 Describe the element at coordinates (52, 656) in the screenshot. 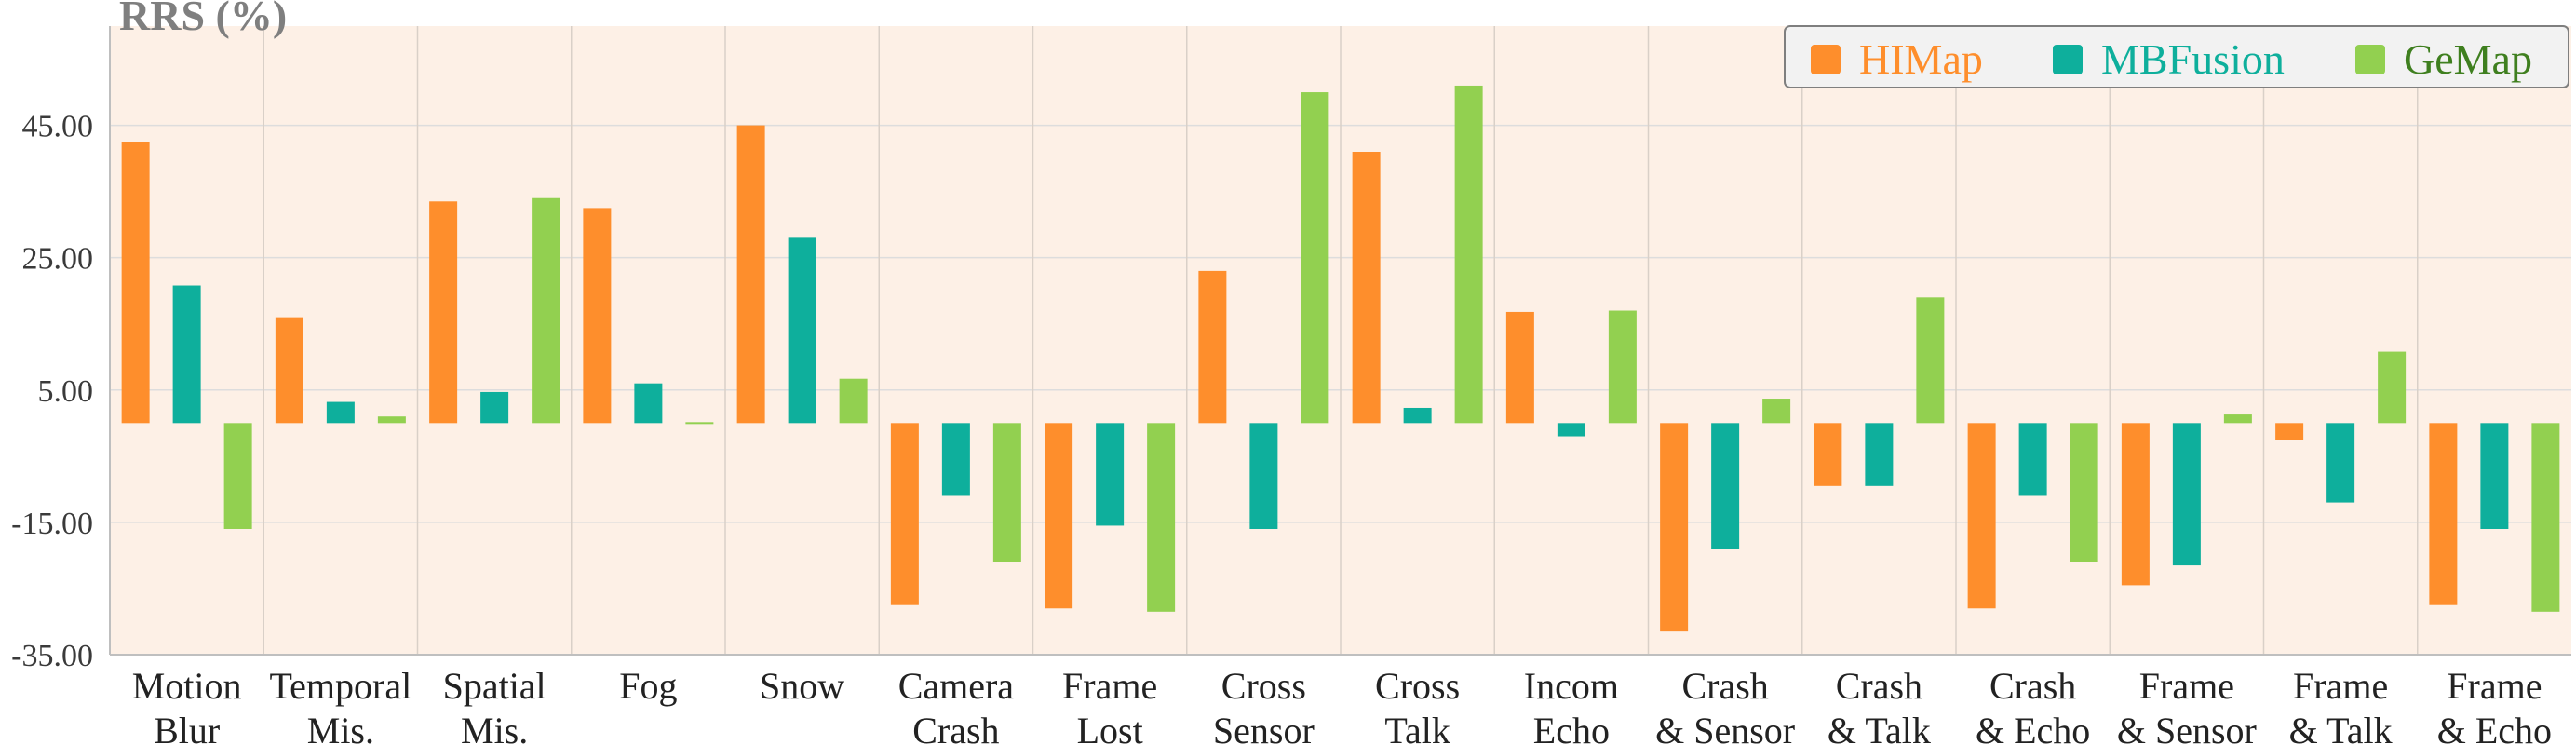

I see `y-tick-label: -35.00` at that location.